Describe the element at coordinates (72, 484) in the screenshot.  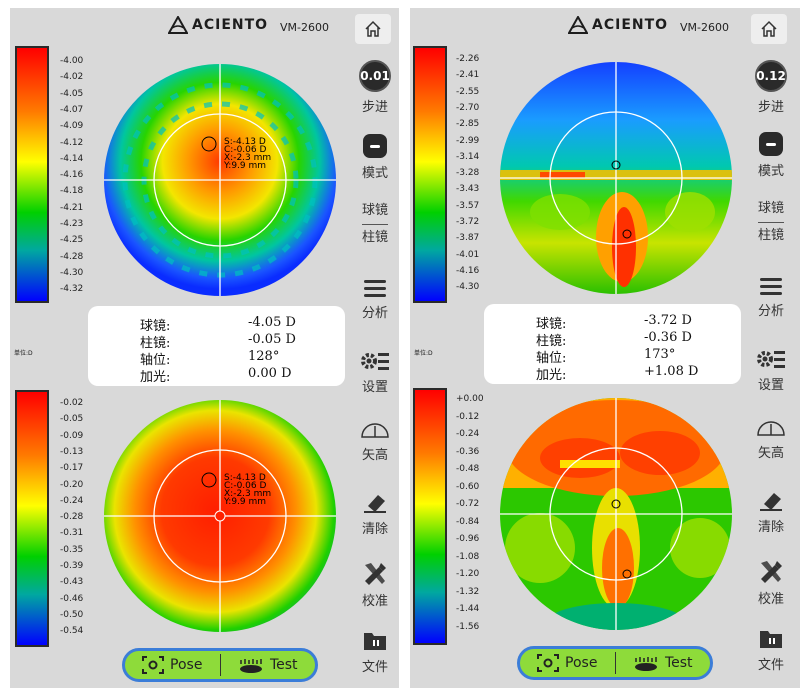
I see `scale-tick-label: -0.20` at that location.